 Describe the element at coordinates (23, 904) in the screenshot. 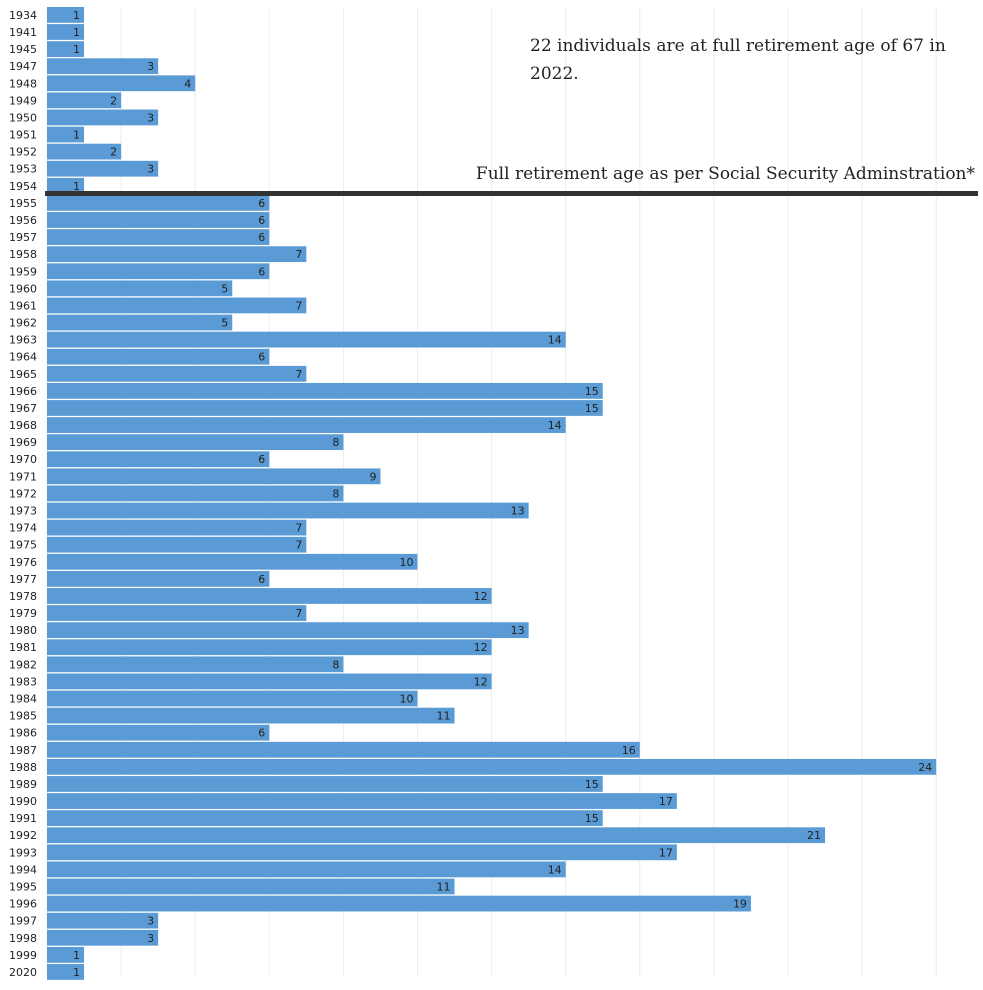

I see `y-tick-label: 1996` at that location.